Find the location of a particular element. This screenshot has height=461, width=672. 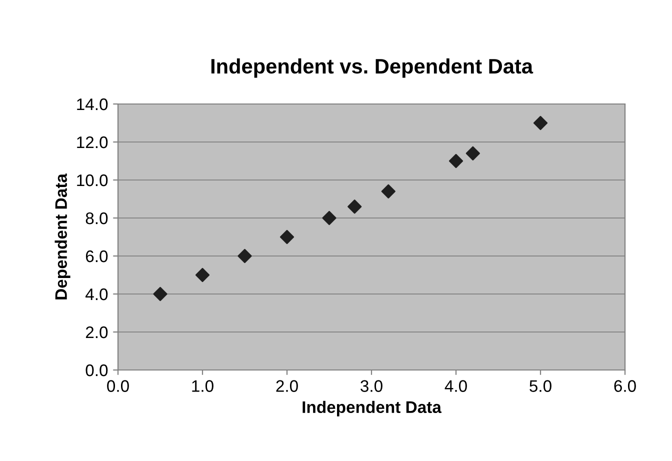

x-axis-title: Independent Data is located at coordinates (372, 408).